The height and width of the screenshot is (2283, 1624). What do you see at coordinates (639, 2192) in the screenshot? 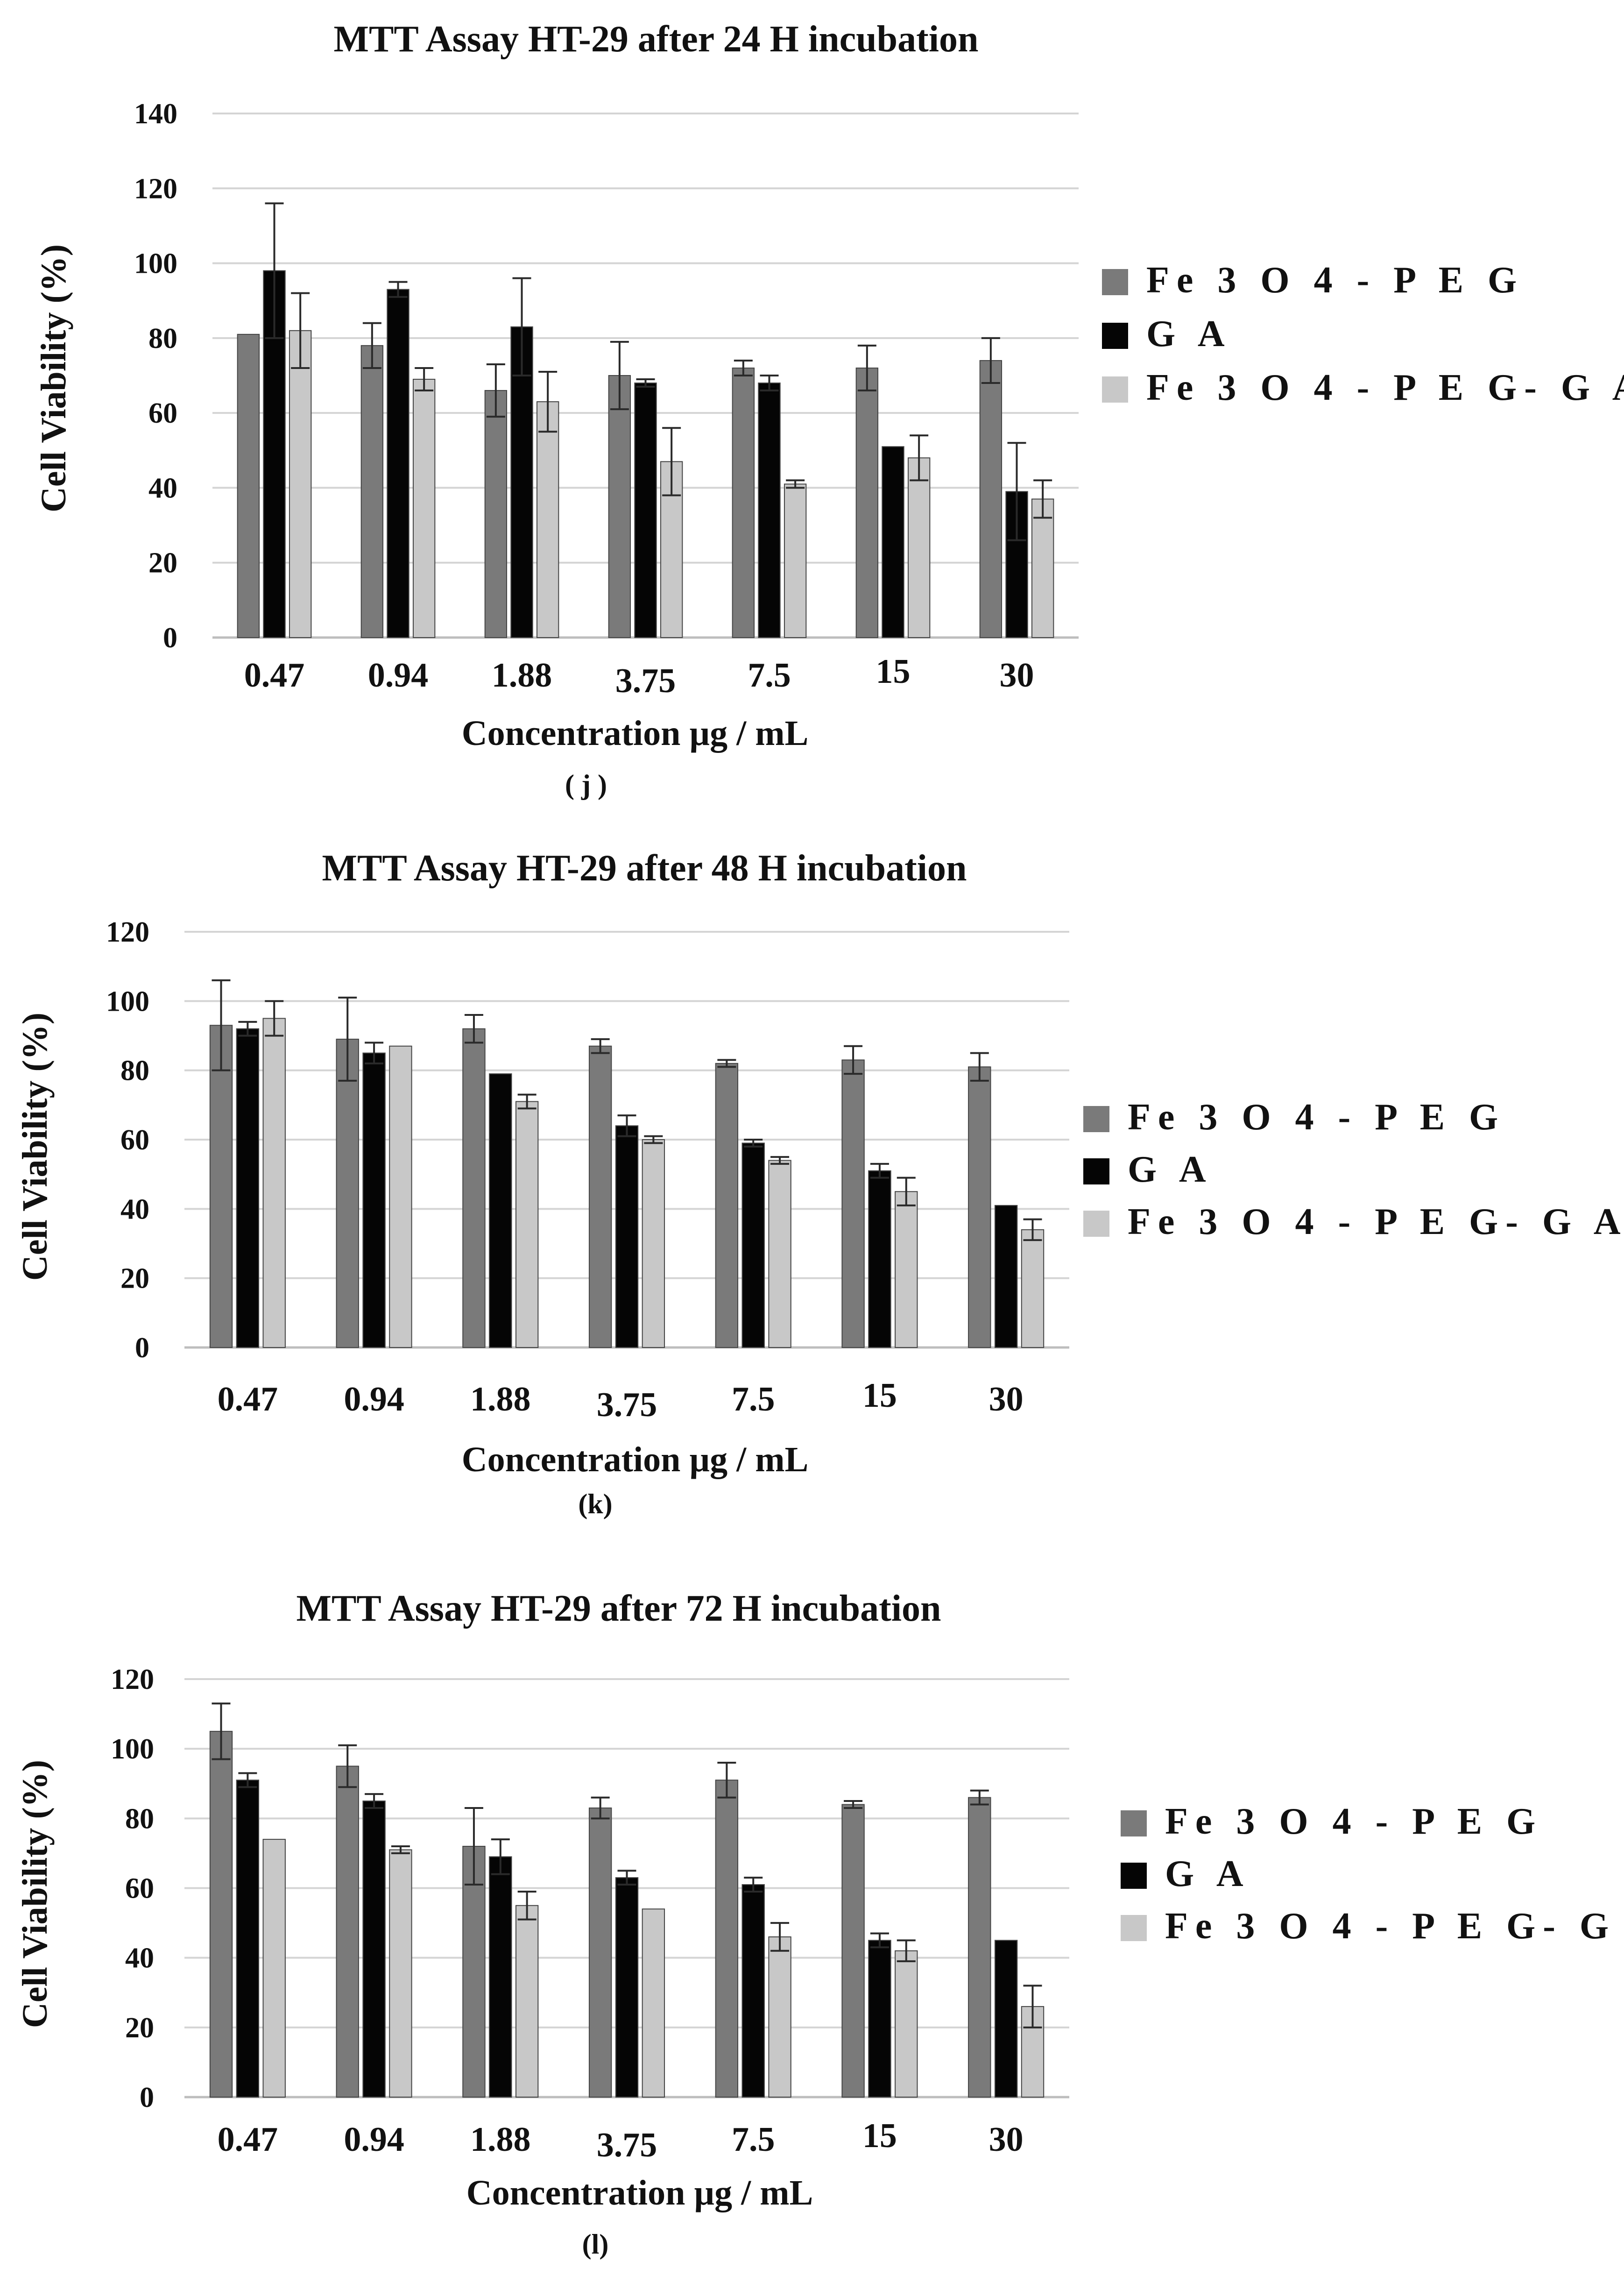
I see `x-axis-title: Concentration µg / mL` at bounding box center [639, 2192].